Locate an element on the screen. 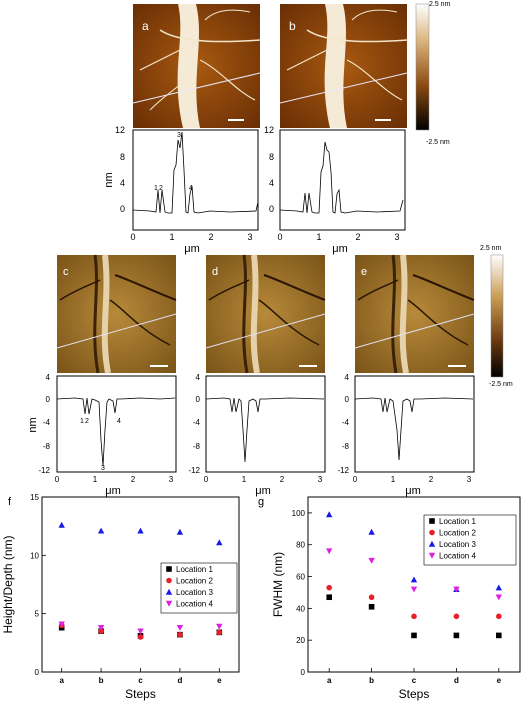 This screenshot has width=525, height=704. x-tick-label: a is located at coordinates (329, 680).